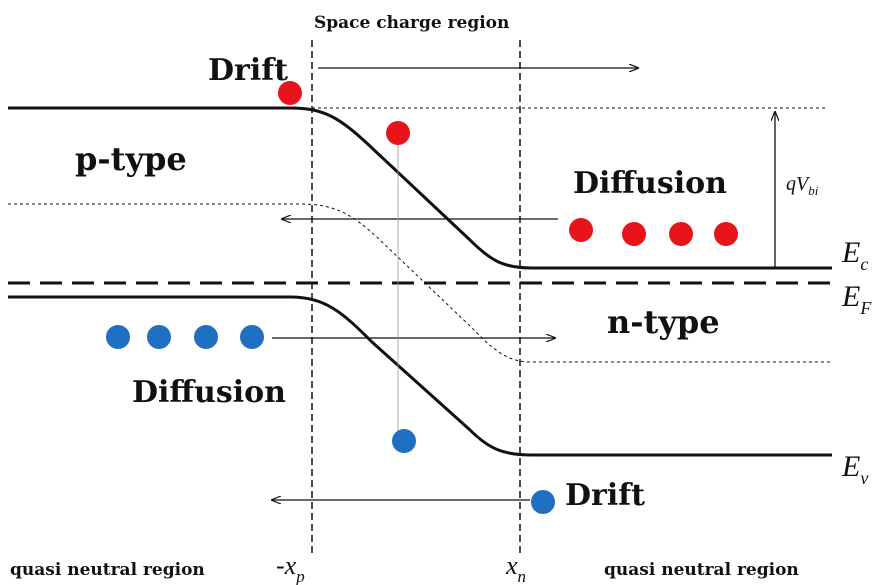 Image resolution: width=888 pixels, height=585 pixels. I want to click on p-type-label: p-type, so click(131, 159).